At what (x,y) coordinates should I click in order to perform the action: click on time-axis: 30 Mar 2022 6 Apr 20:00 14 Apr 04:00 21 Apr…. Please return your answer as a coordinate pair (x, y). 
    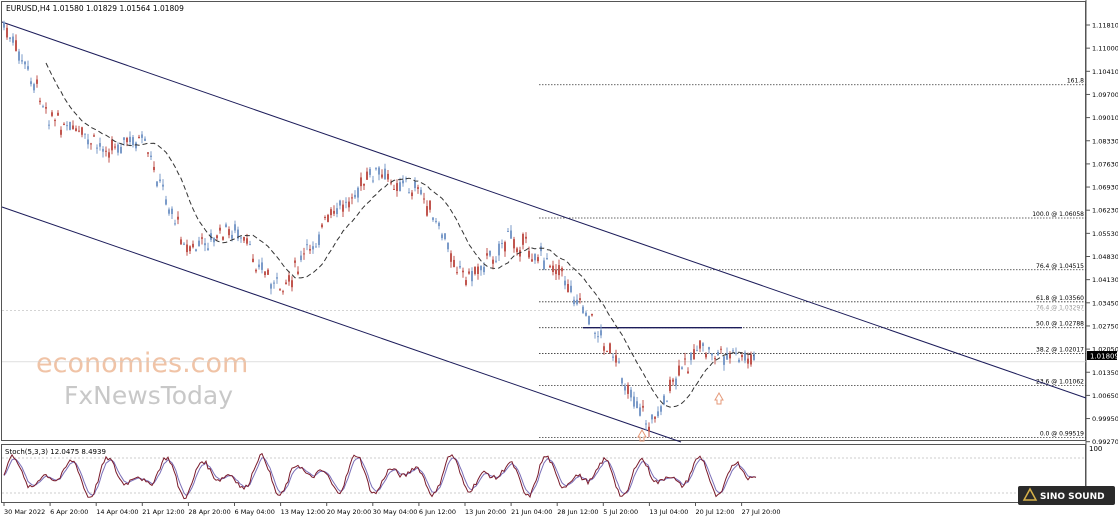
    Looking at the image, I should click on (392, 509).